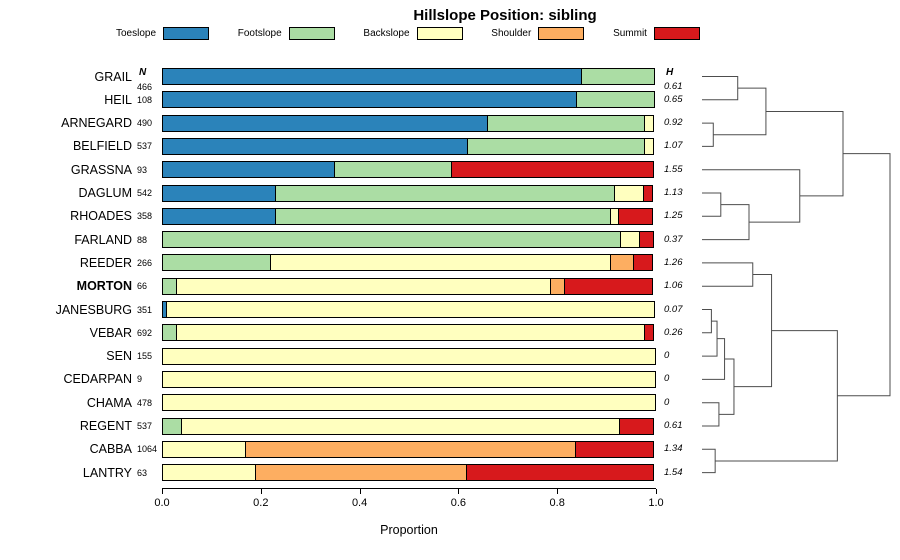  What do you see at coordinates (673, 146) in the screenshot?
I see `h-value: 1.07` at bounding box center [673, 146].